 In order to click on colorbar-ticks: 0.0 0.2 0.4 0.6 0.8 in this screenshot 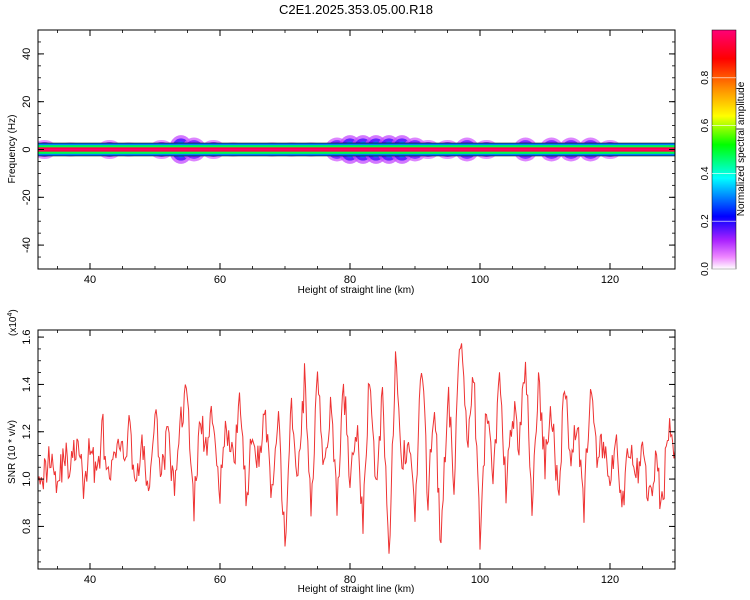, I will do `click(718, 173)`.